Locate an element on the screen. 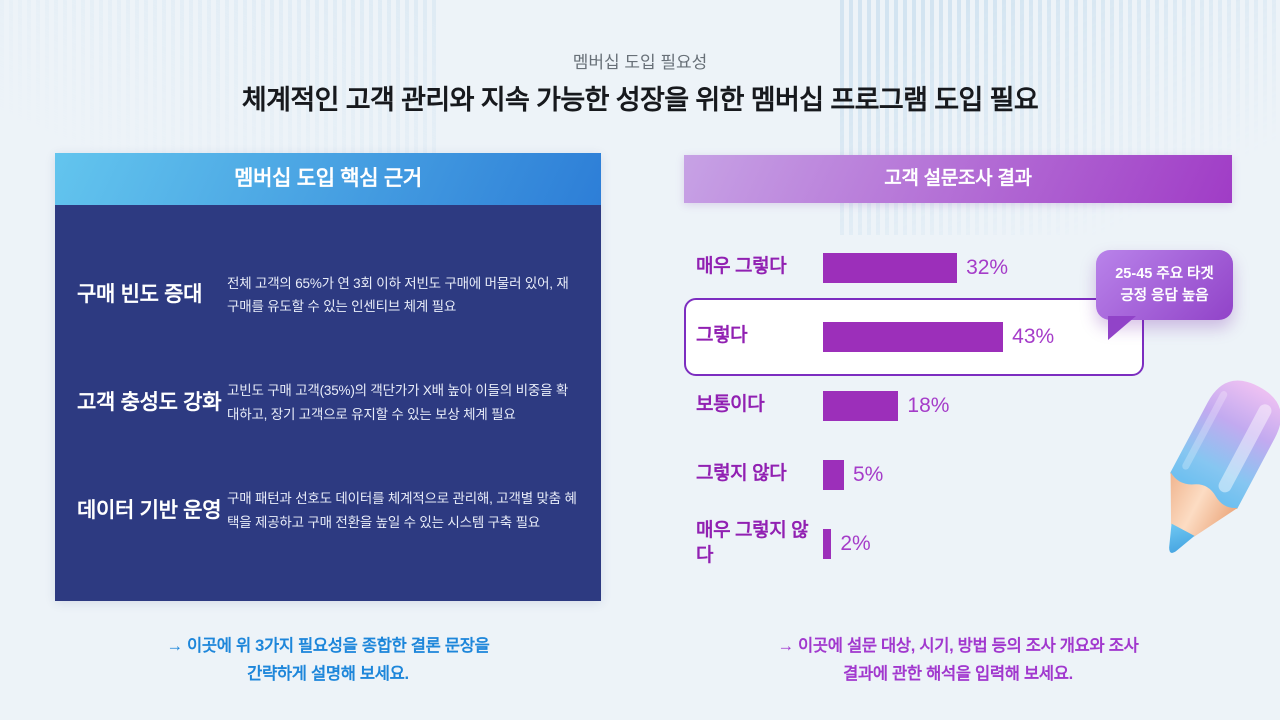  survey-category-label: 그렇다 is located at coordinates (722, 336).